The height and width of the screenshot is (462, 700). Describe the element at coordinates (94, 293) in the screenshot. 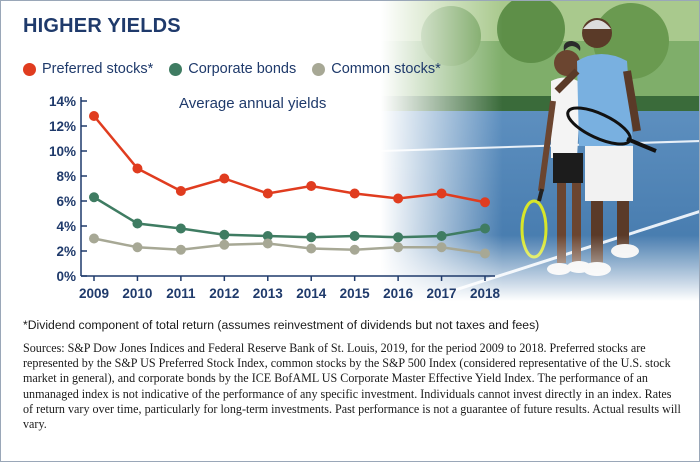

I see `x-tick-label: 2009` at that location.